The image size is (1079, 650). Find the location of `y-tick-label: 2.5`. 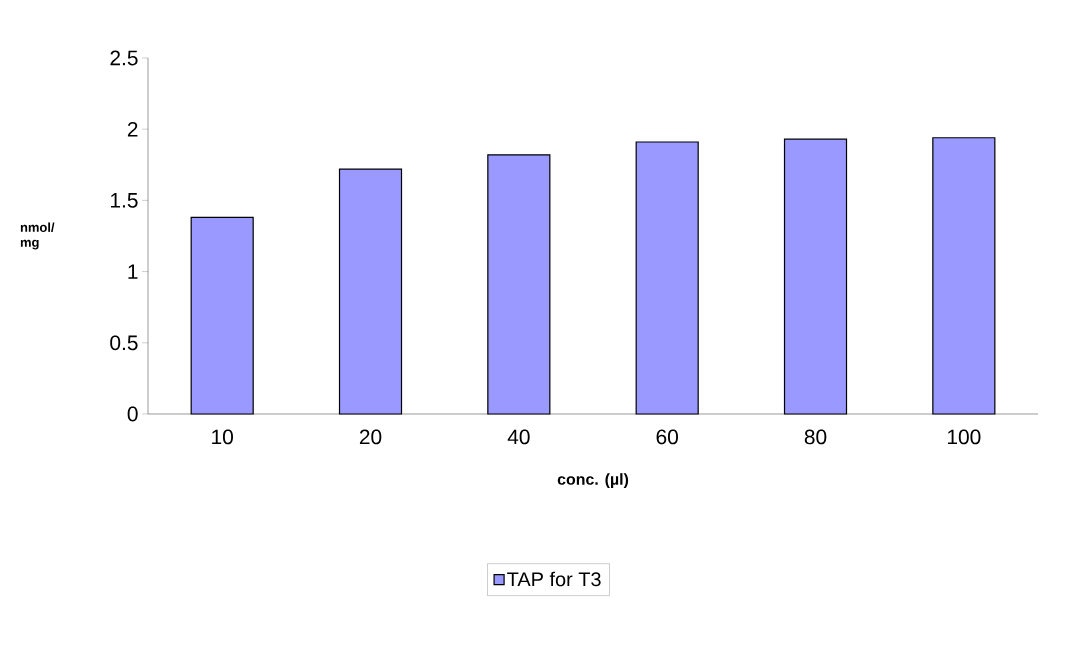

y-tick-label: 2.5 is located at coordinates (124, 58).